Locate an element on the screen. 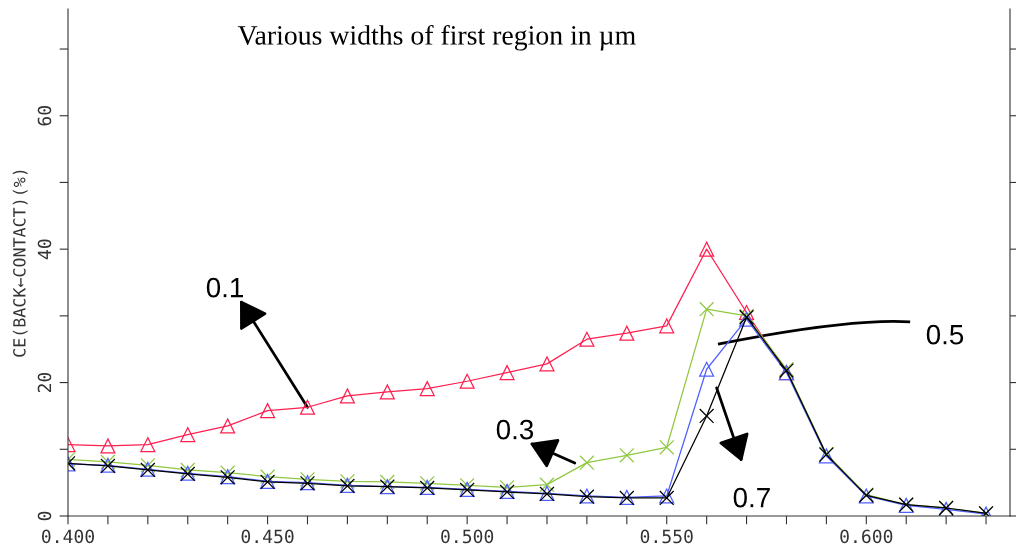 The width and height of the screenshot is (1016, 554). y-tick-label: 40 is located at coordinates (44, 249).